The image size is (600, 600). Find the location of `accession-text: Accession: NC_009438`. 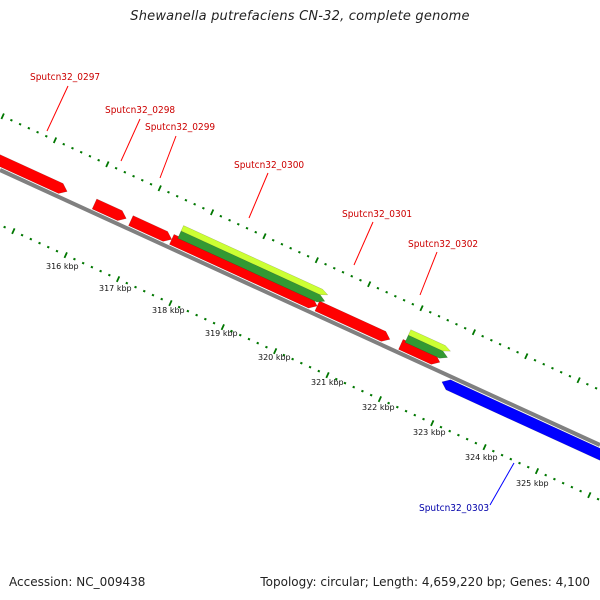

accession-text: Accession: NC_009438 is located at coordinates (77, 582).